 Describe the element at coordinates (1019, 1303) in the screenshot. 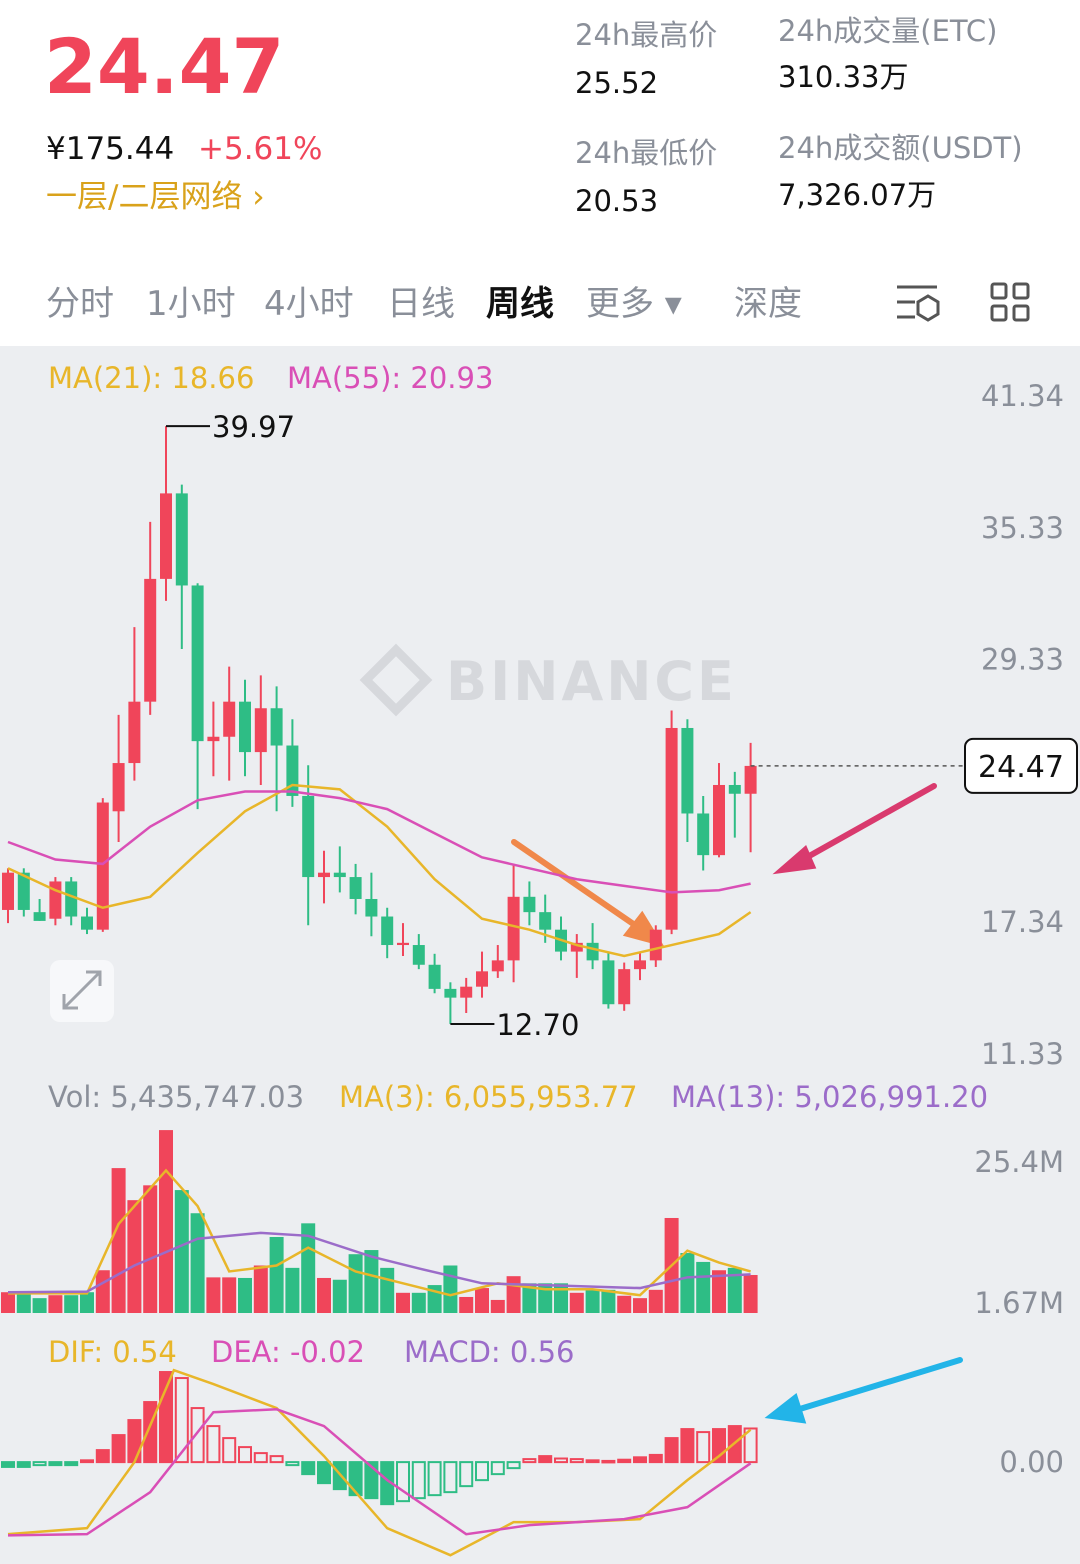

I see `y-tick-label: 1.67M` at that location.